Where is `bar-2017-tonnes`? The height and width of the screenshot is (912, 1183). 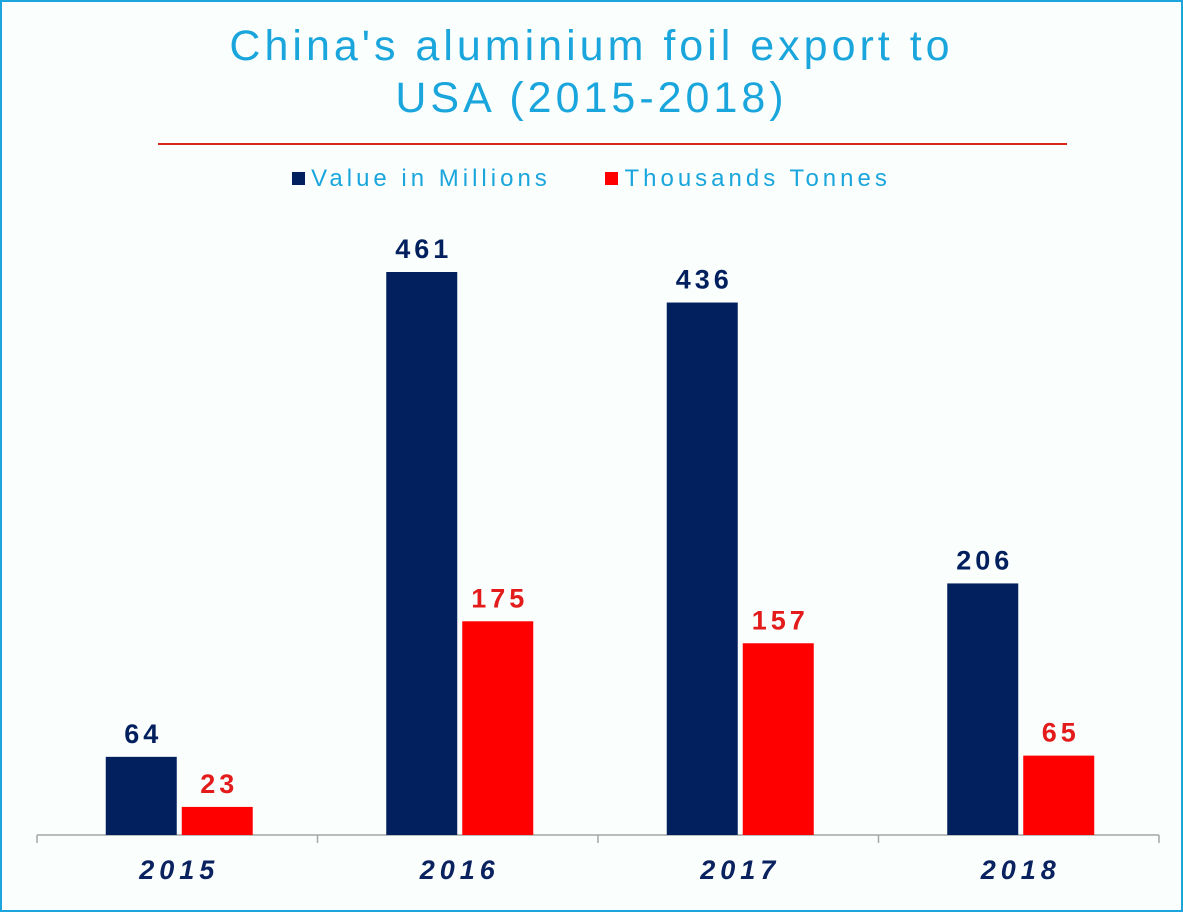 bar-2017-tonnes is located at coordinates (778, 739).